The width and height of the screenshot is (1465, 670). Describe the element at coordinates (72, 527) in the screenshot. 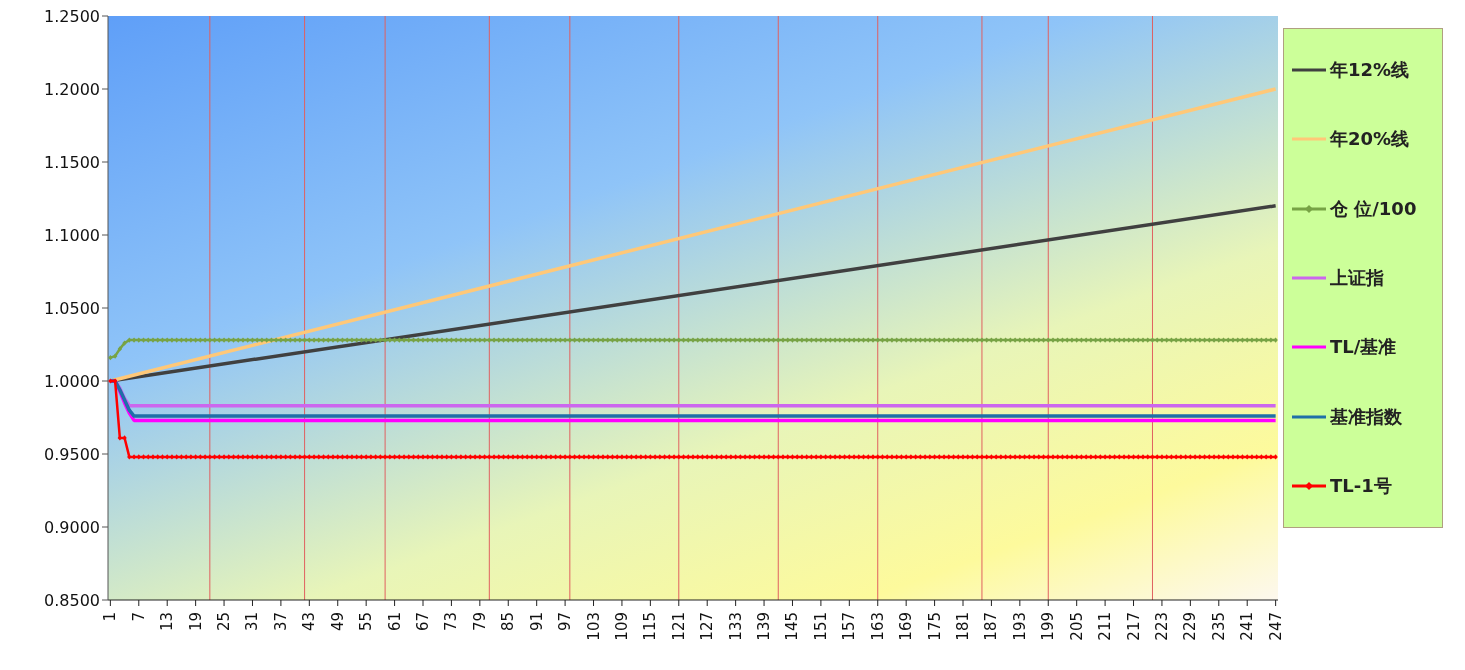

I see `y-tick-label: 0.9000` at that location.